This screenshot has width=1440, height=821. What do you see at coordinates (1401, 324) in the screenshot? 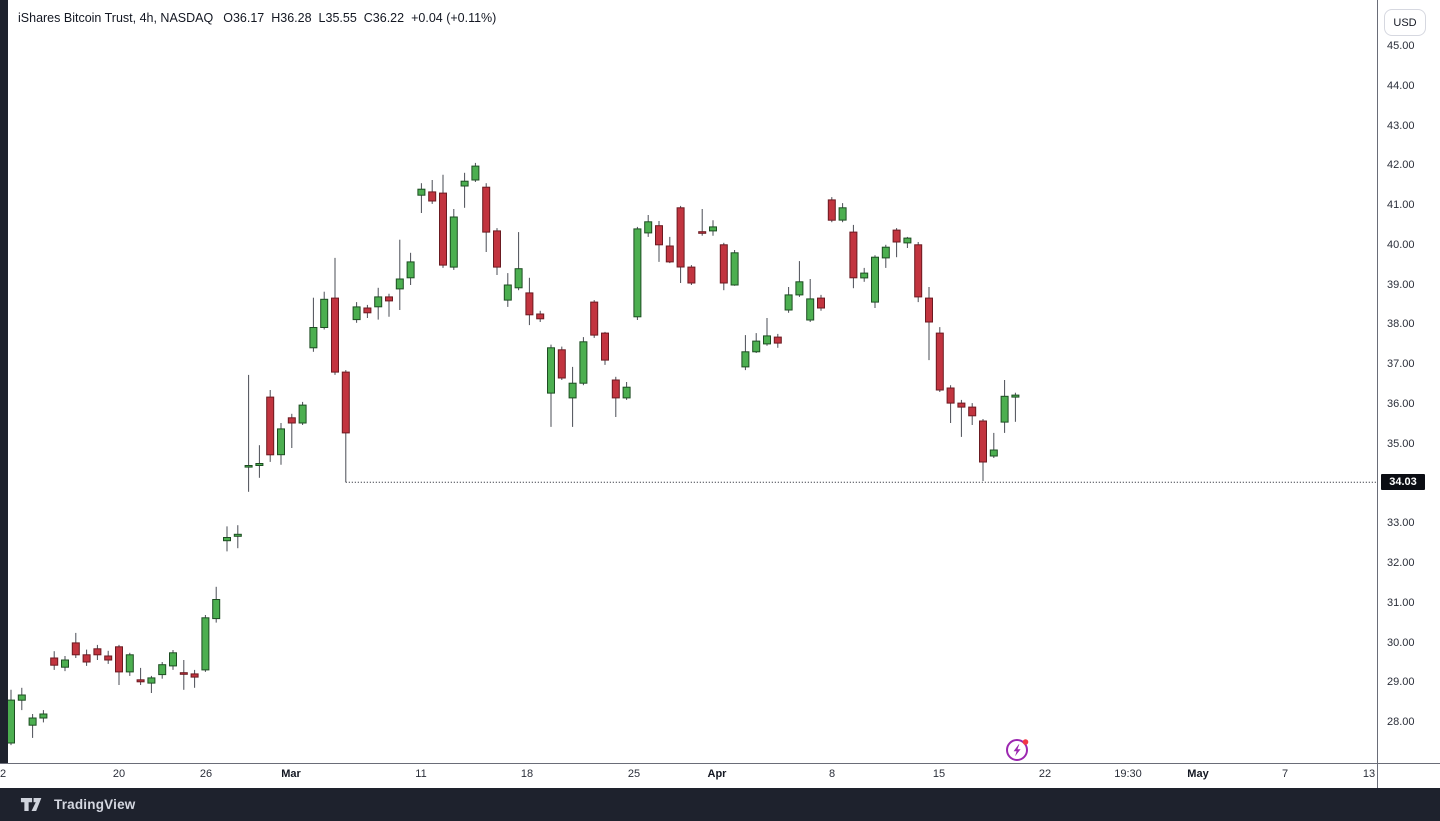
I see `price-tick-label: 38.00` at bounding box center [1401, 324].